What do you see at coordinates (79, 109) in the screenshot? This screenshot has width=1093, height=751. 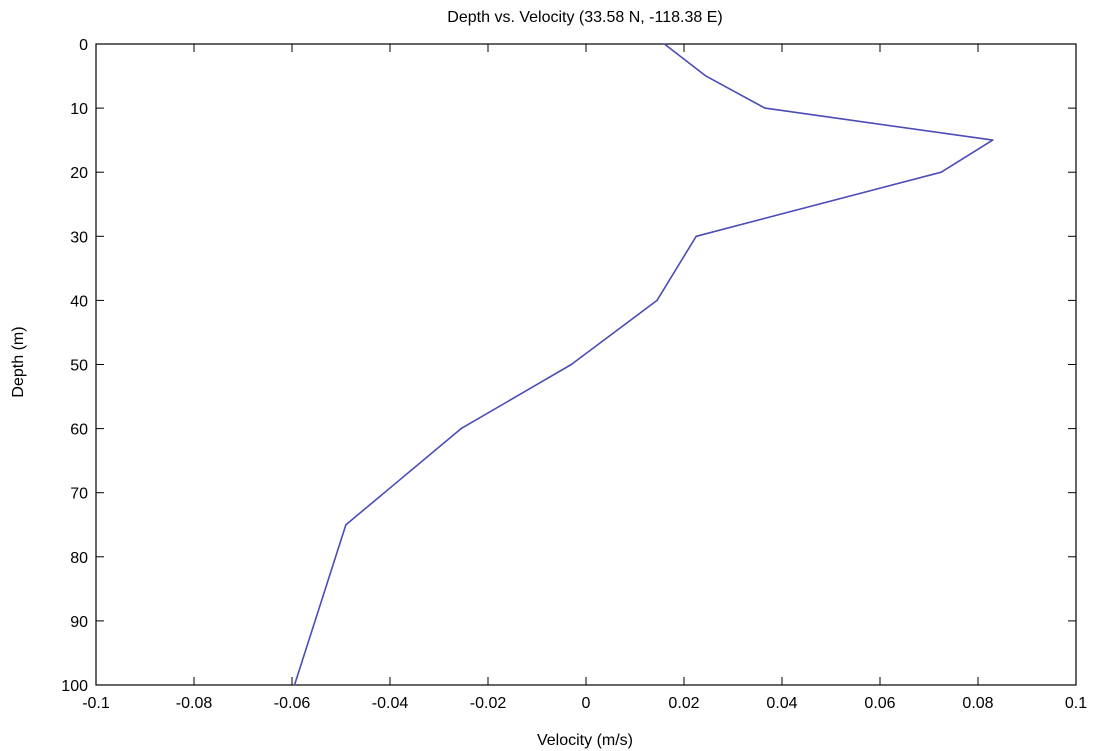 I see `y-tick-label: 10` at bounding box center [79, 109].